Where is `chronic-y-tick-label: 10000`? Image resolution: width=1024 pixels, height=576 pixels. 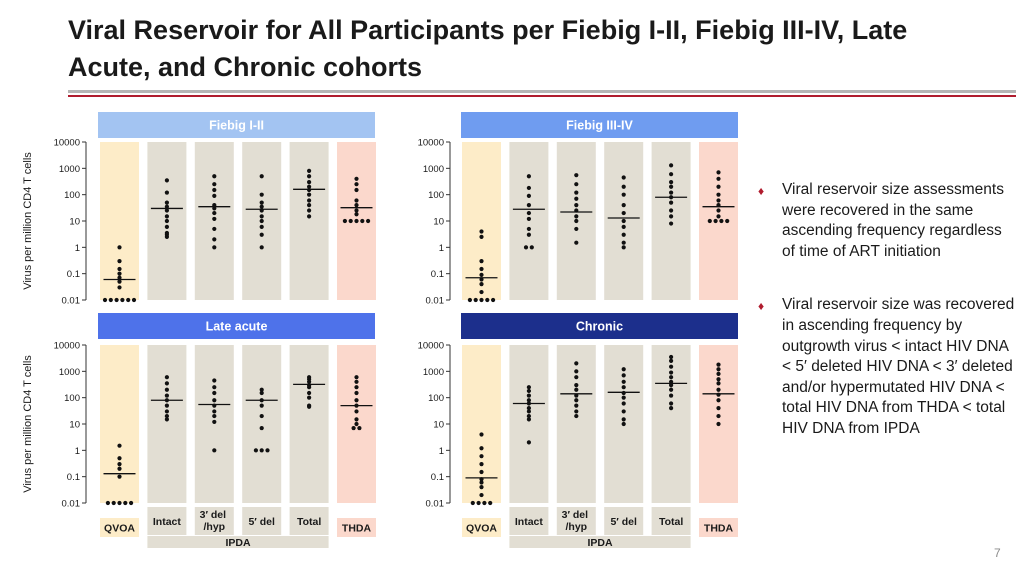
chronic-y-tick-label: 10000 is located at coordinates (431, 346).